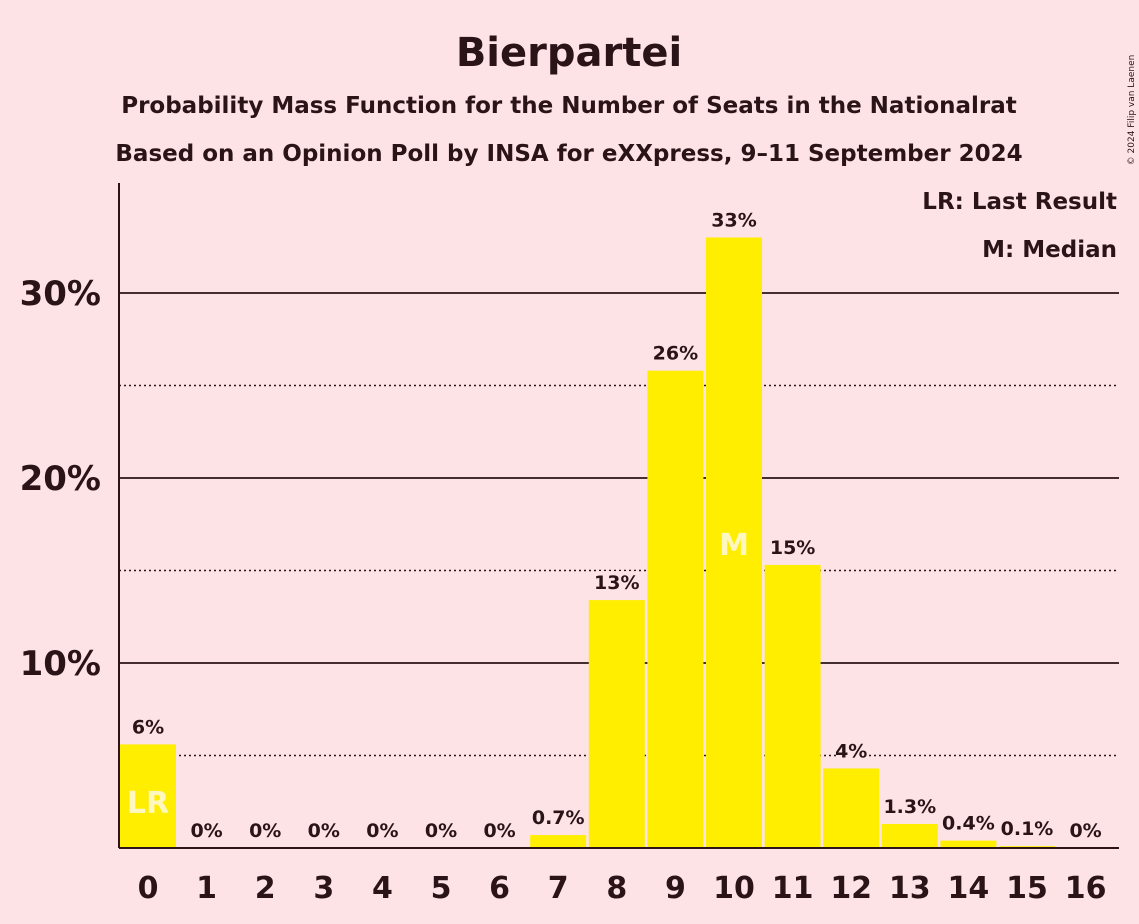  I want to click on x-tick-label: 3, so click(323, 888).